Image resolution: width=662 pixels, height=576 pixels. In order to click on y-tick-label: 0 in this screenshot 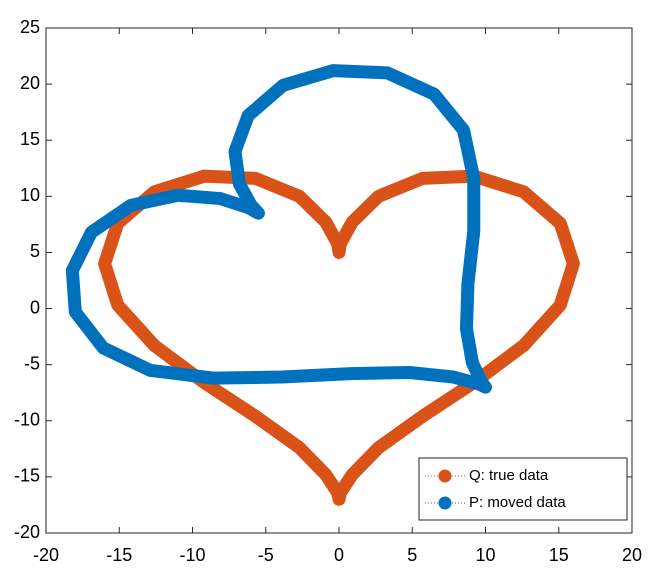, I will do `click(35, 307)`.